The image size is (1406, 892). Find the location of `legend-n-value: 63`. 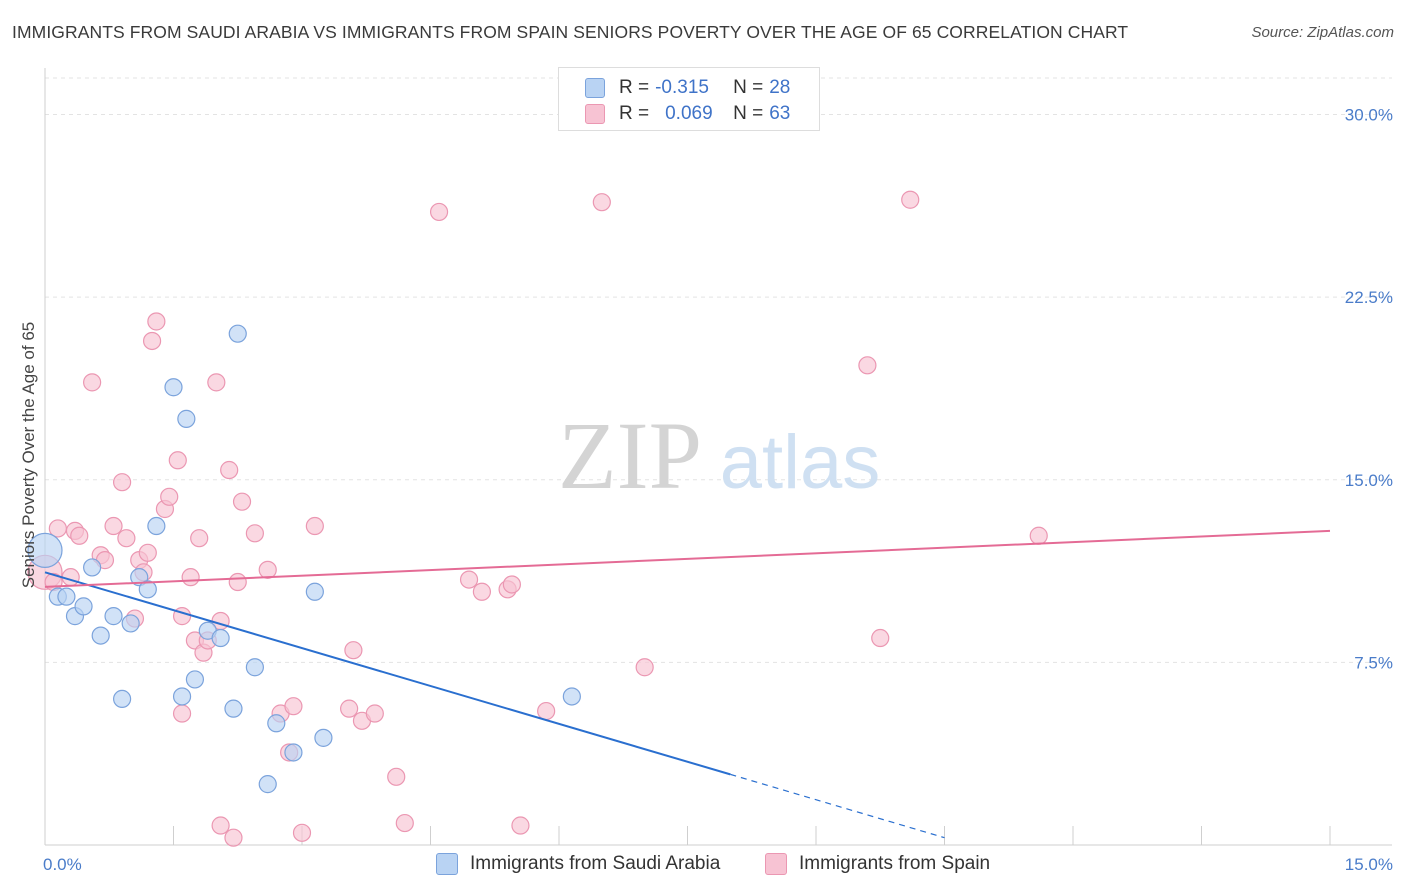

legend-n-value: 63 is located at coordinates (780, 113).